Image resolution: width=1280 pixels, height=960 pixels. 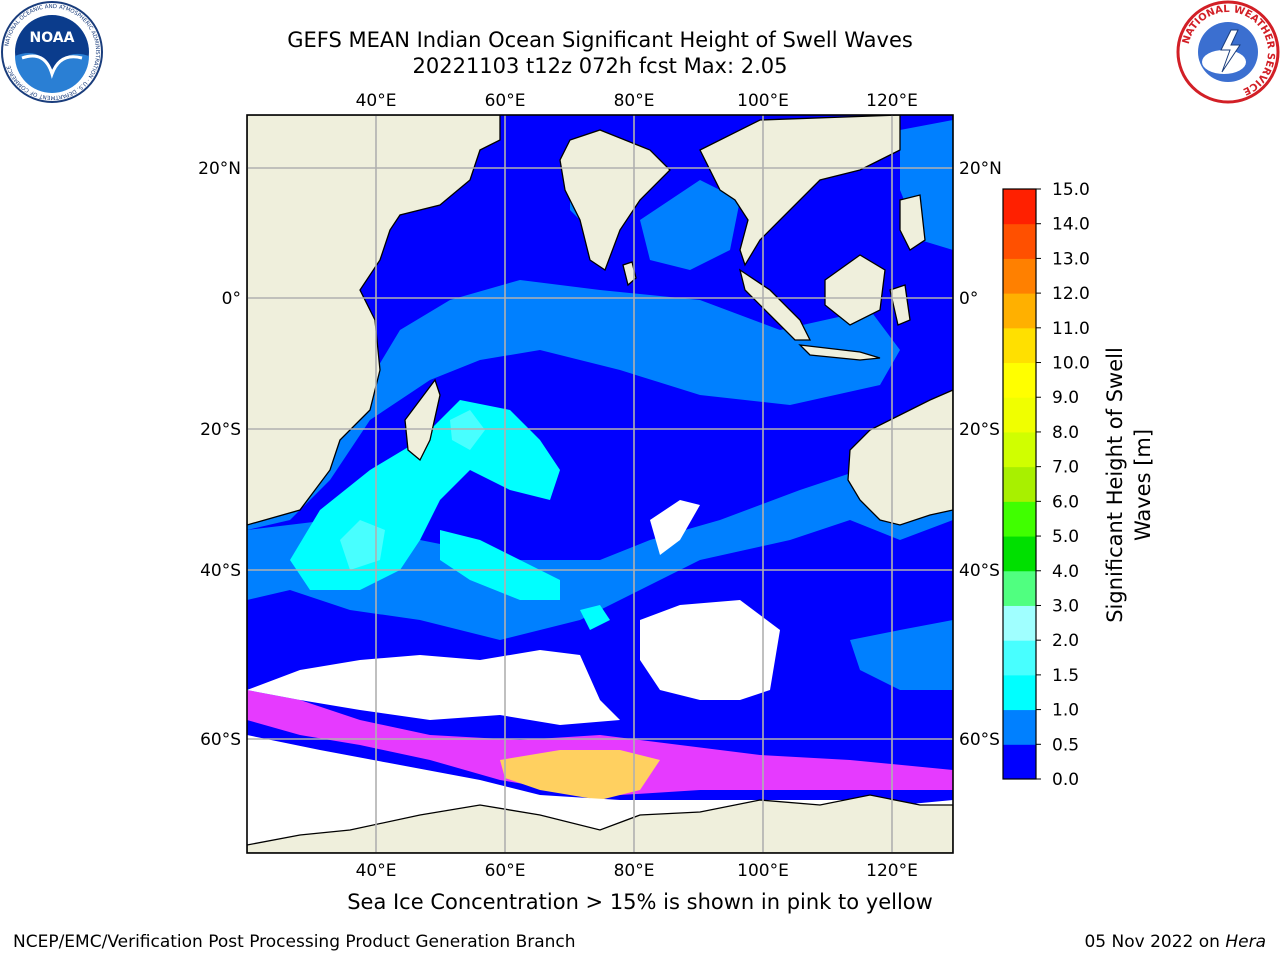 What do you see at coordinates (376, 871) in the screenshot?
I see `lon-label-bottom: 40°E` at bounding box center [376, 871].